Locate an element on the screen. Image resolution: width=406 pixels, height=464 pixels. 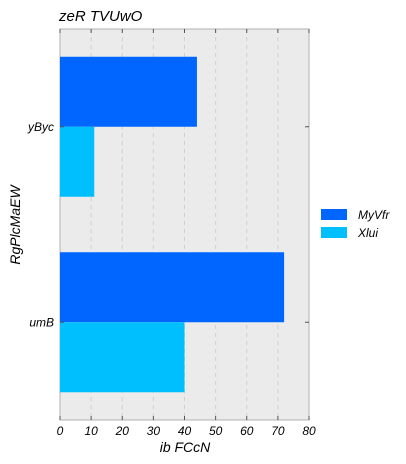
x-tick-label: 20 is located at coordinates (122, 431).